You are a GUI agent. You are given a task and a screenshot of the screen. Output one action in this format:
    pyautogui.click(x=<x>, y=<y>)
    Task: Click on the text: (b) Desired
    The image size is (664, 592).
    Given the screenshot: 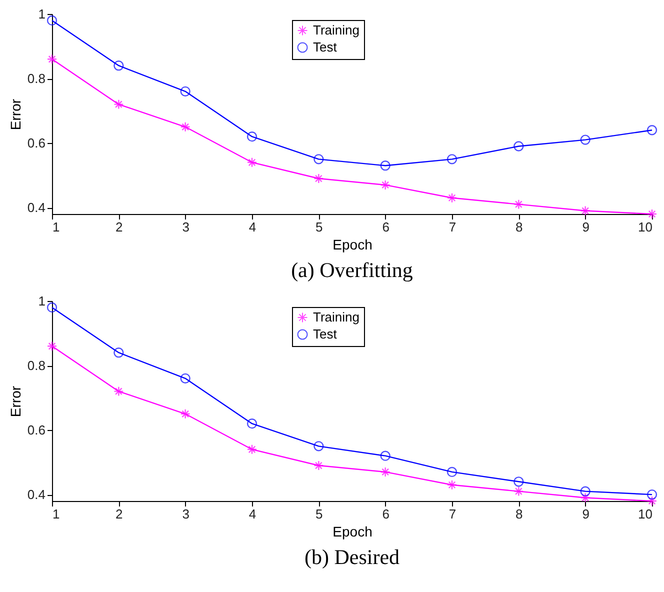 What is the action you would take?
    pyautogui.click(x=352, y=557)
    